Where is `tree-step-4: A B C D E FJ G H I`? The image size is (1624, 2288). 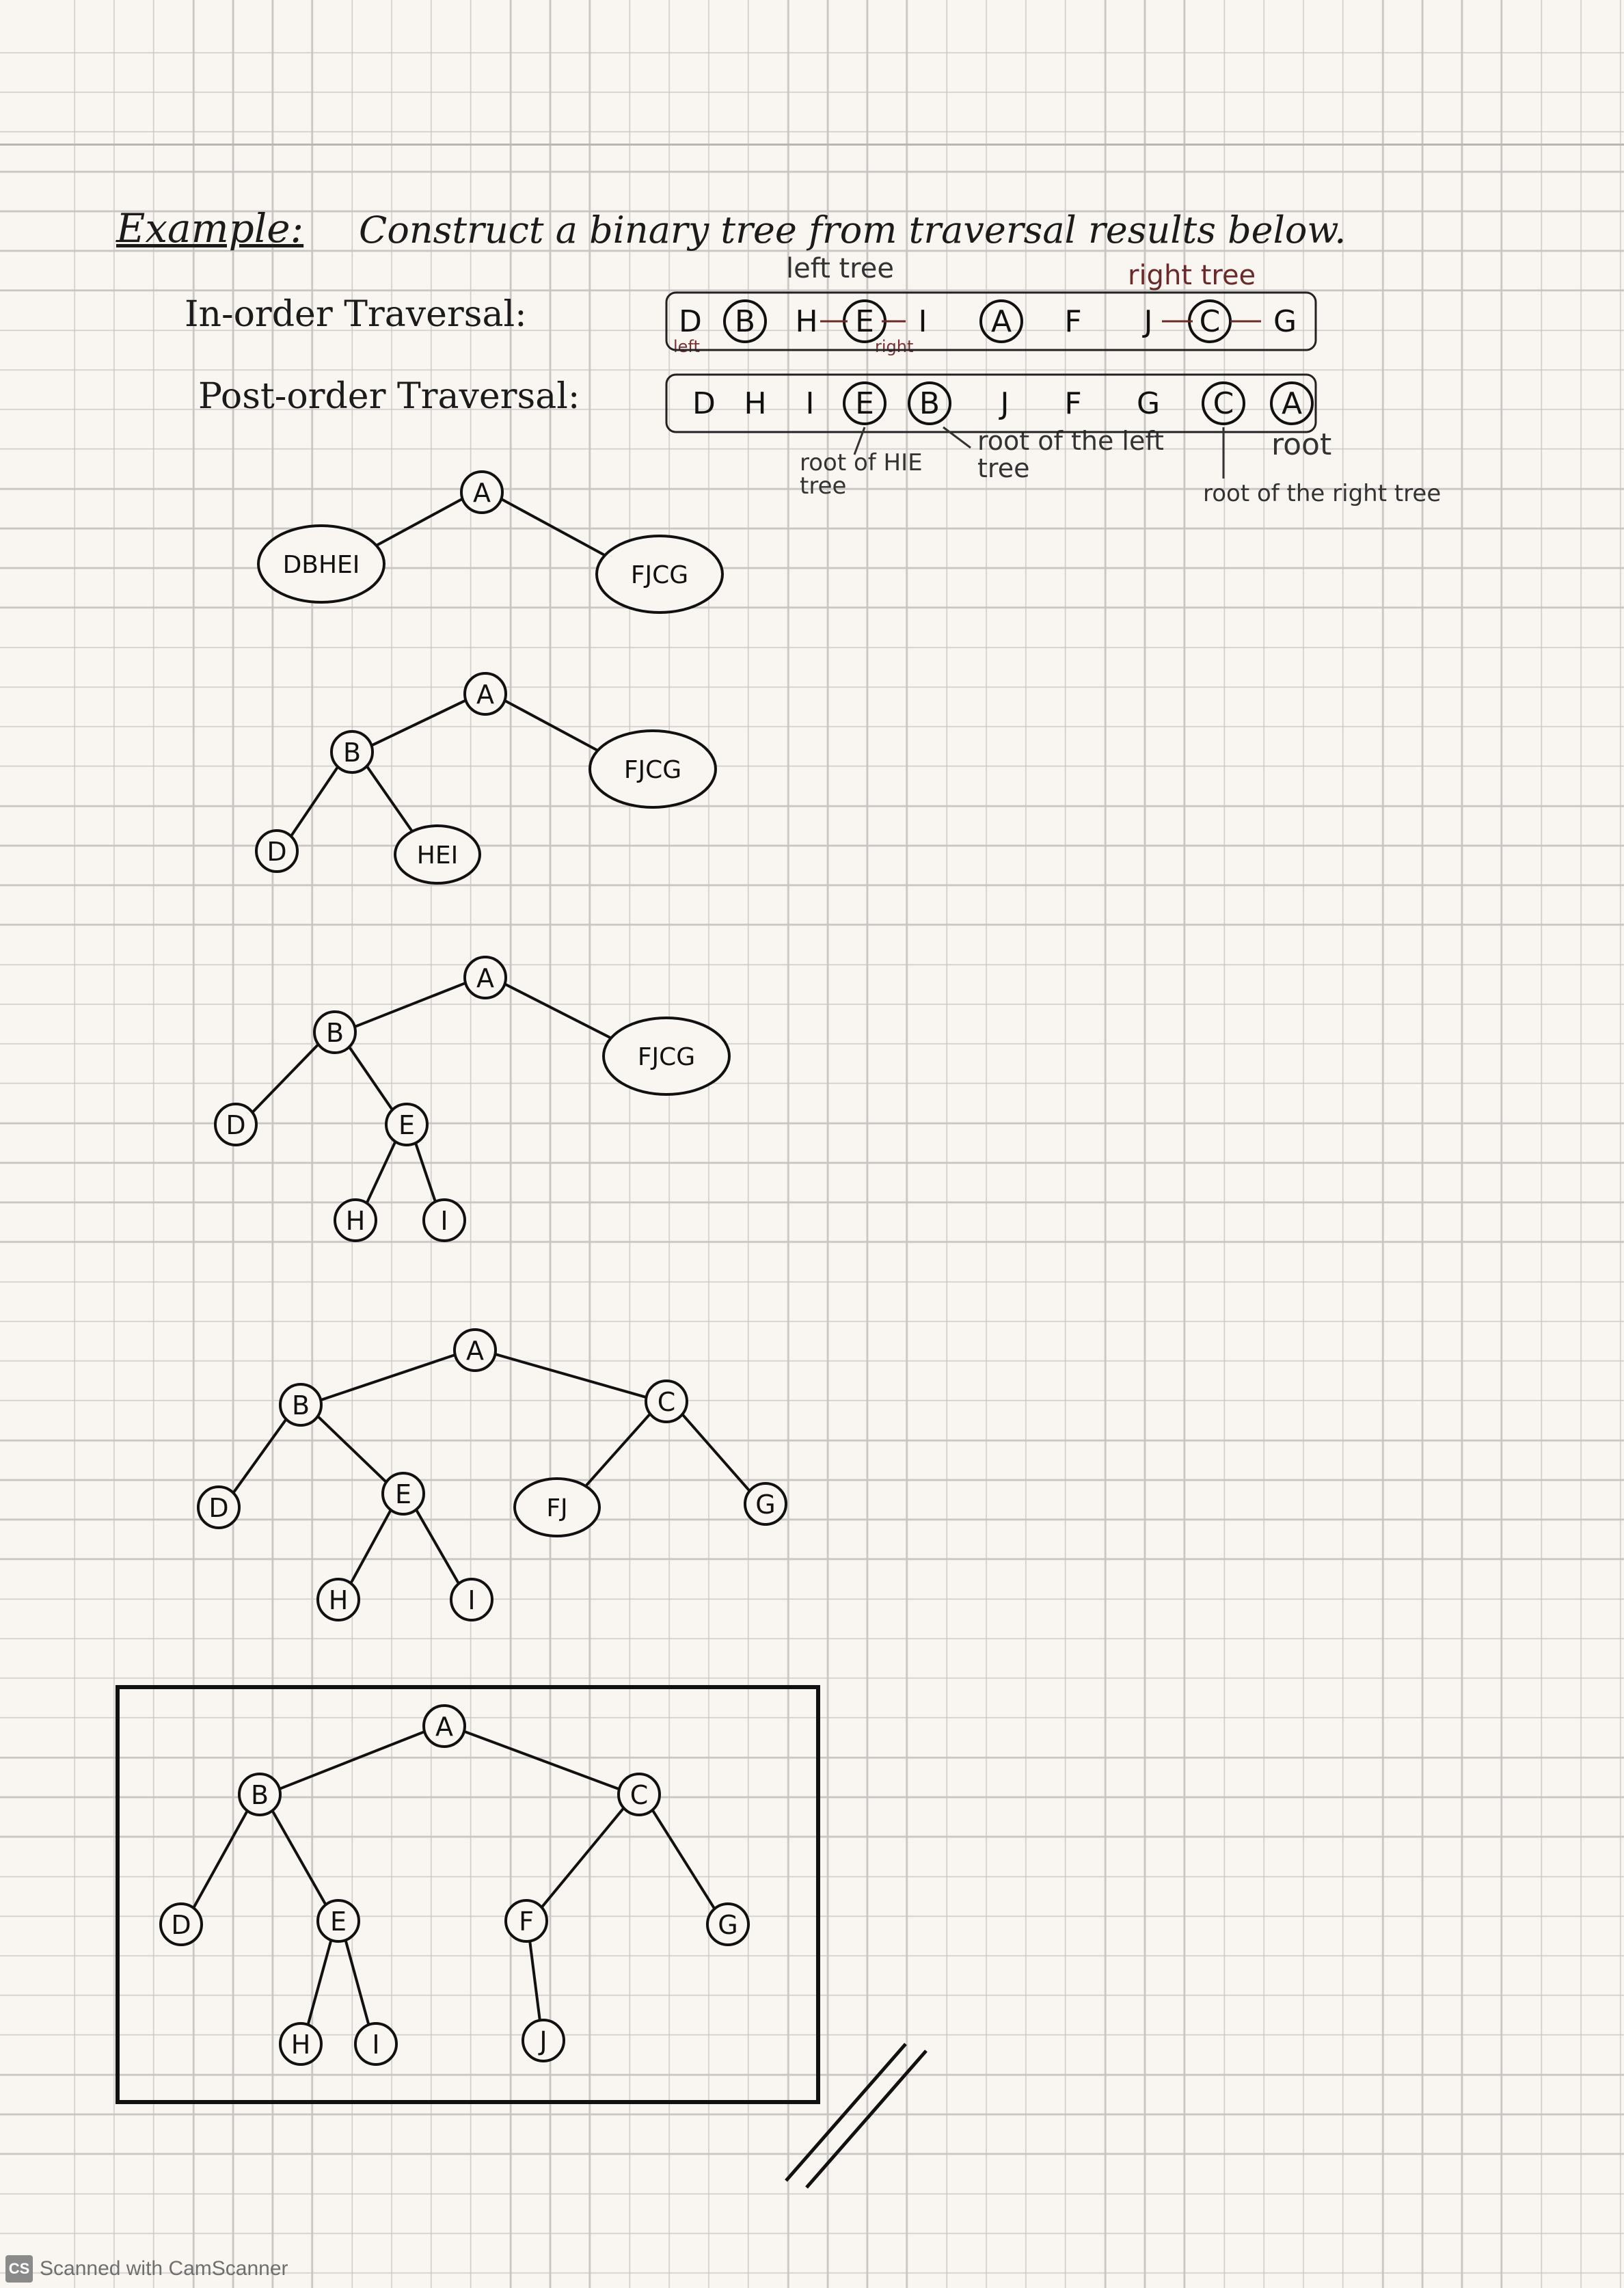
tree-step-4: A B C D E FJ G H I is located at coordinates (492, 1474).